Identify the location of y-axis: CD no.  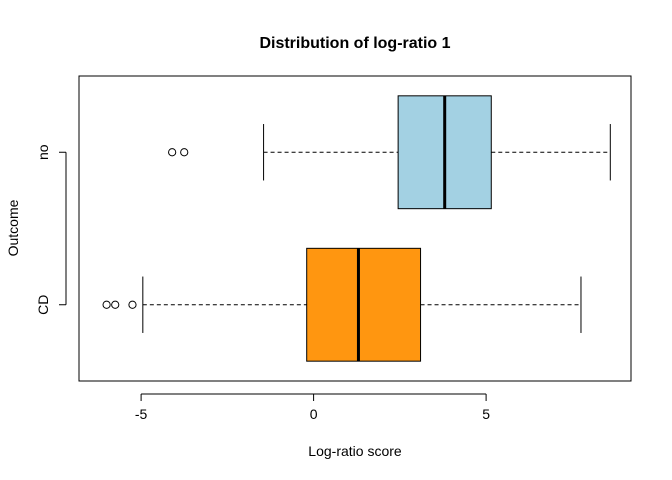
(51, 229).